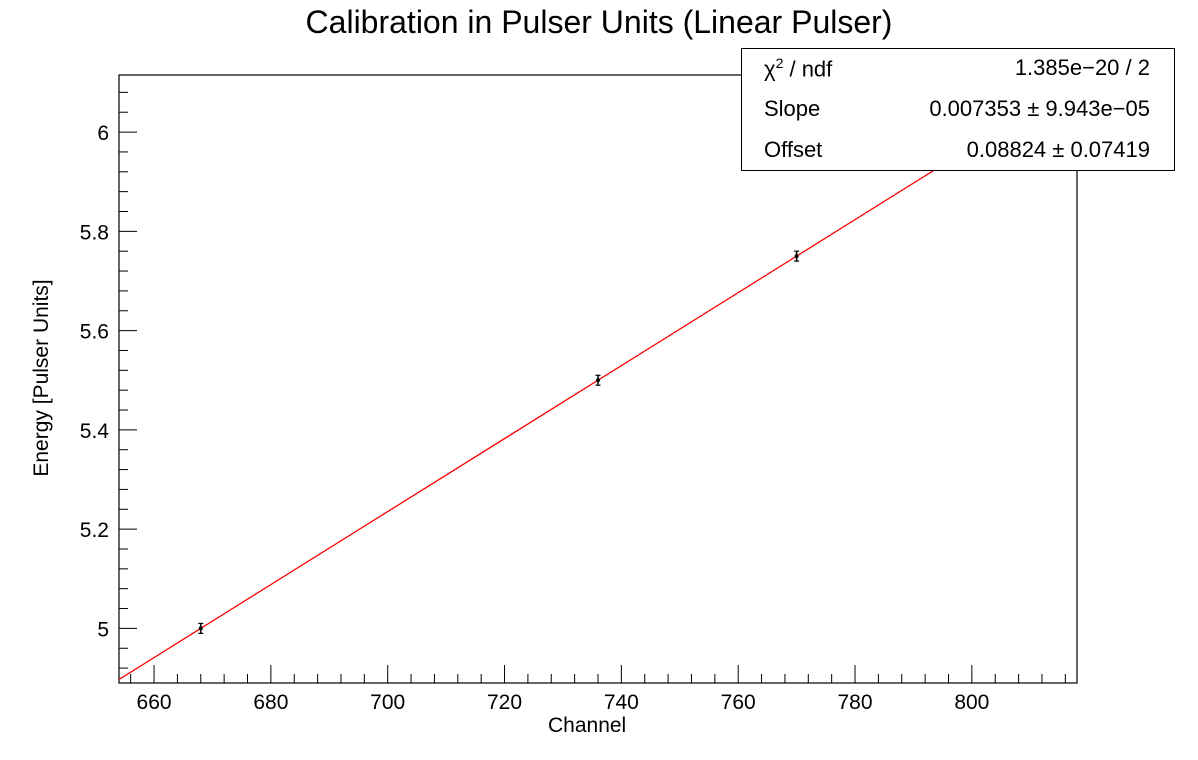 This screenshot has width=1198, height=760. Describe the element at coordinates (387, 702) in the screenshot. I see `x-tick-label: 700` at that location.